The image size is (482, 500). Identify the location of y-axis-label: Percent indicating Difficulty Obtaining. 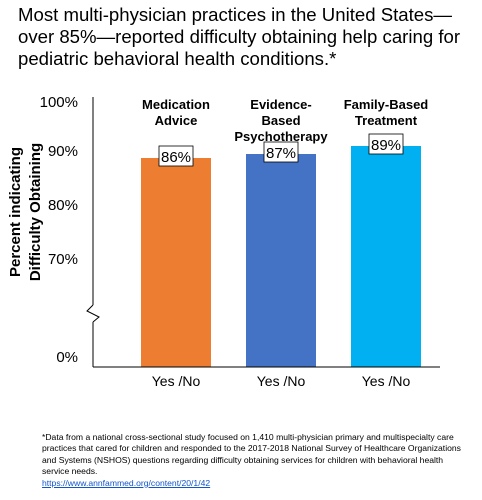
(25, 212).